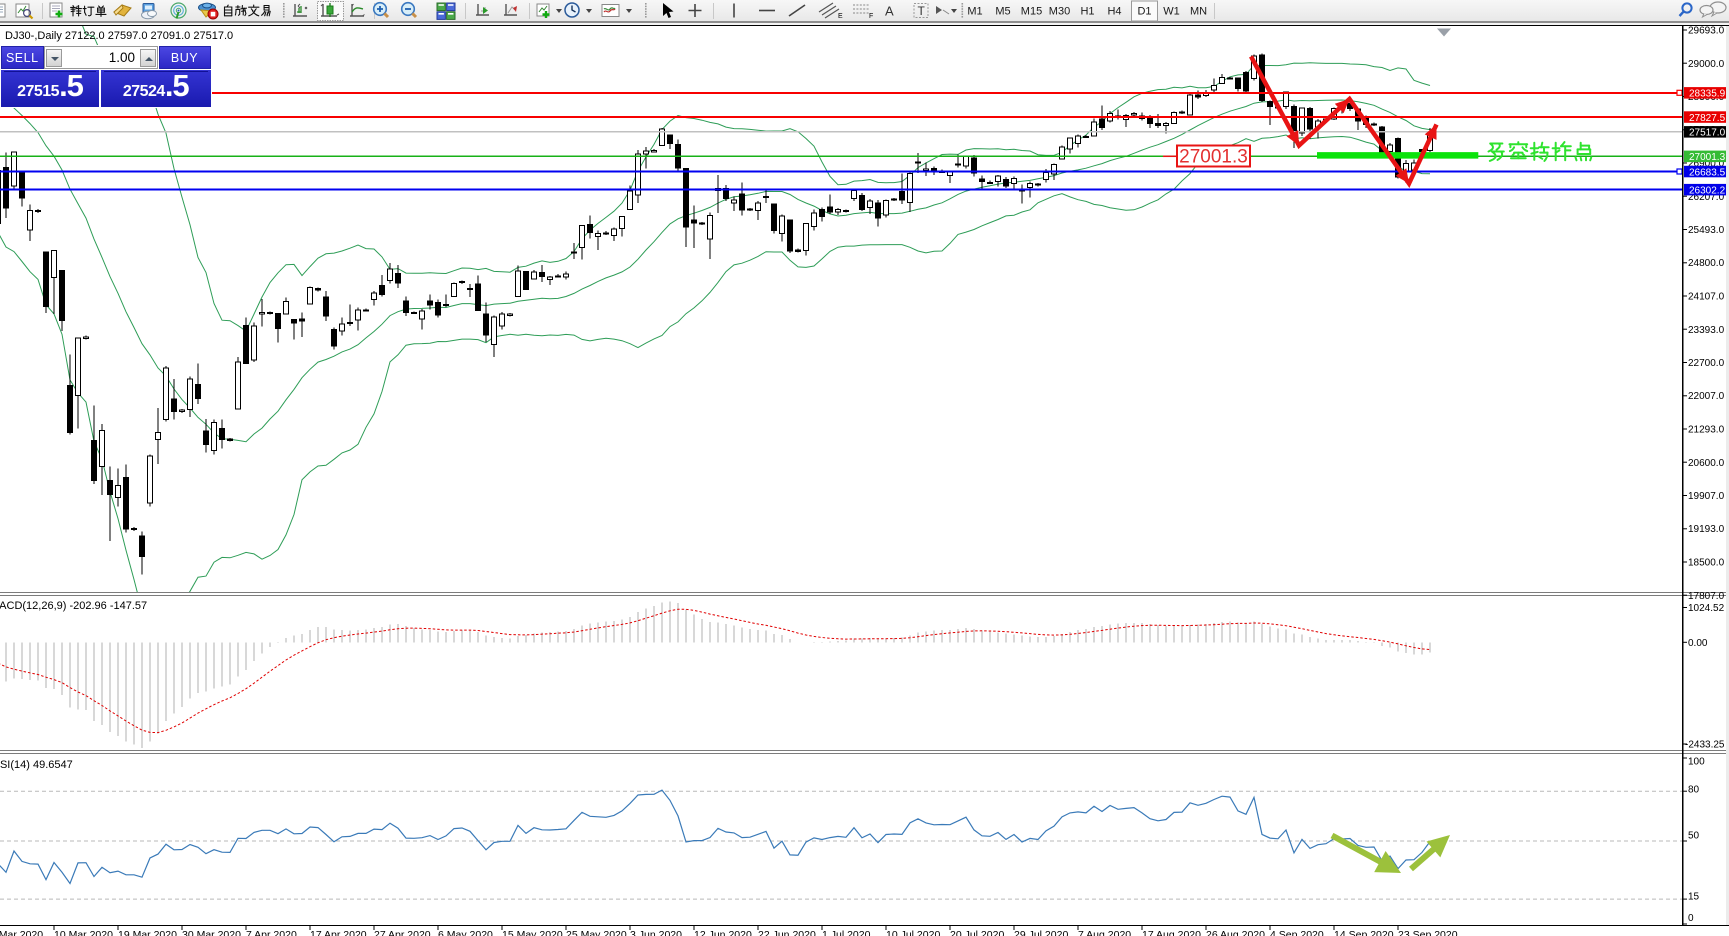  What do you see at coordinates (147, 932) in the screenshot?
I see `svg-text: 19 Mar 2020` at bounding box center [147, 932].